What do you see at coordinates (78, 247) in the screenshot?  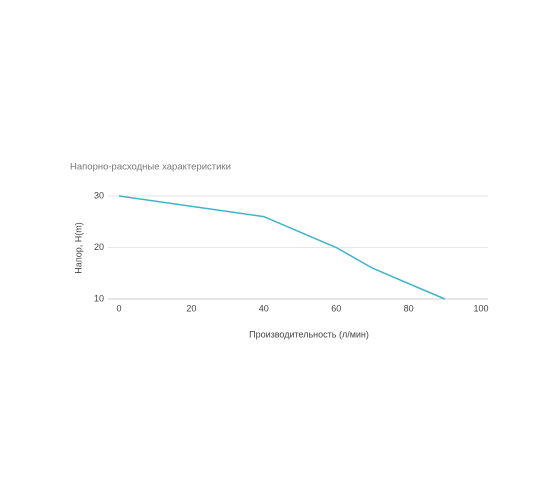 I see `y-axis-label: Напор, H(m)` at bounding box center [78, 247].